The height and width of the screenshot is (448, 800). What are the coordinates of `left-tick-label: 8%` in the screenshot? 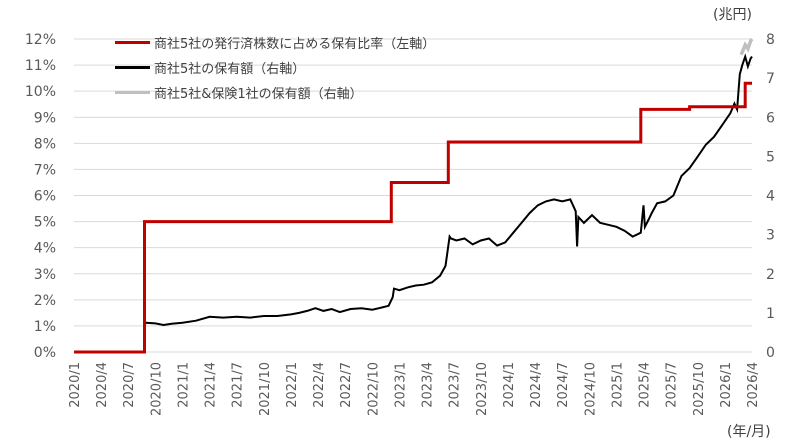 It's located at (45, 144).